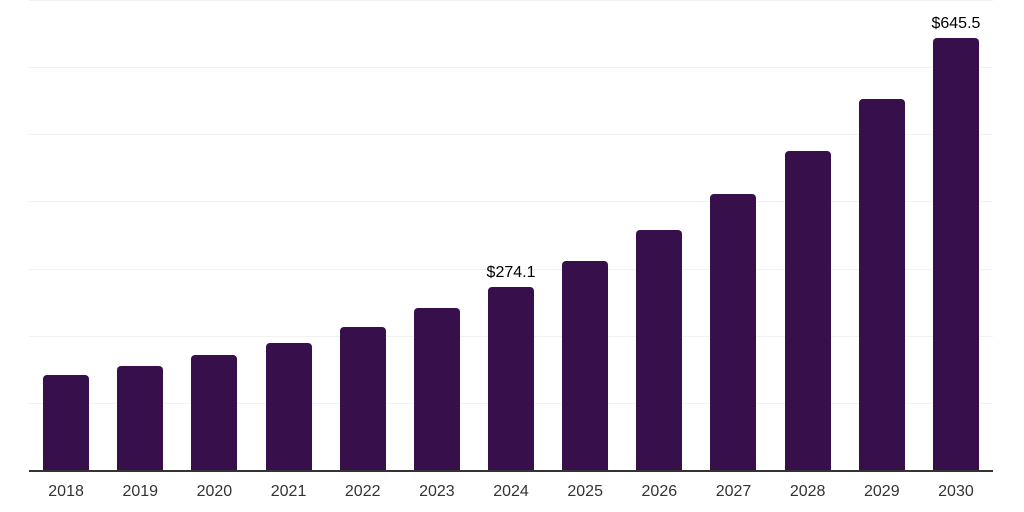 The image size is (1024, 512). What do you see at coordinates (288, 406) in the screenshot?
I see `bar-2021` at bounding box center [288, 406].